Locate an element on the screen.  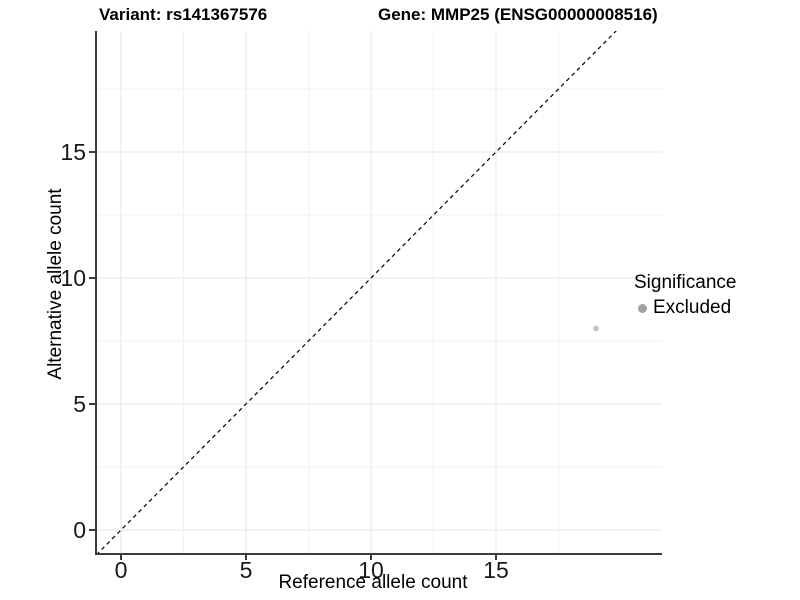
legend: Significance Excluded is located at coordinates (685, 295).